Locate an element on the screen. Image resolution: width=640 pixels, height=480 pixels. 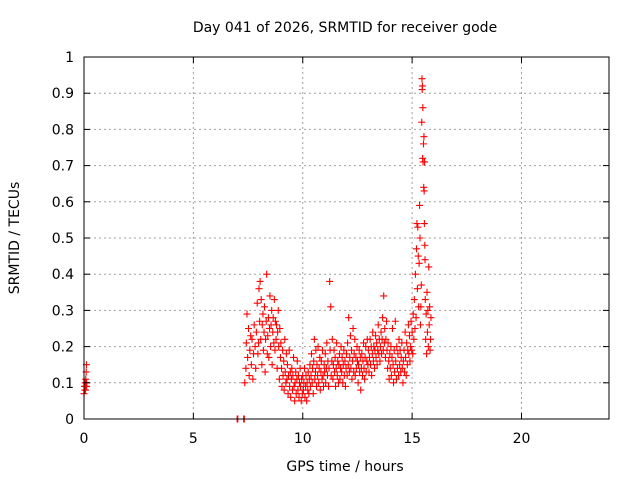
y-tick-label: 1 is located at coordinates (69, 58).